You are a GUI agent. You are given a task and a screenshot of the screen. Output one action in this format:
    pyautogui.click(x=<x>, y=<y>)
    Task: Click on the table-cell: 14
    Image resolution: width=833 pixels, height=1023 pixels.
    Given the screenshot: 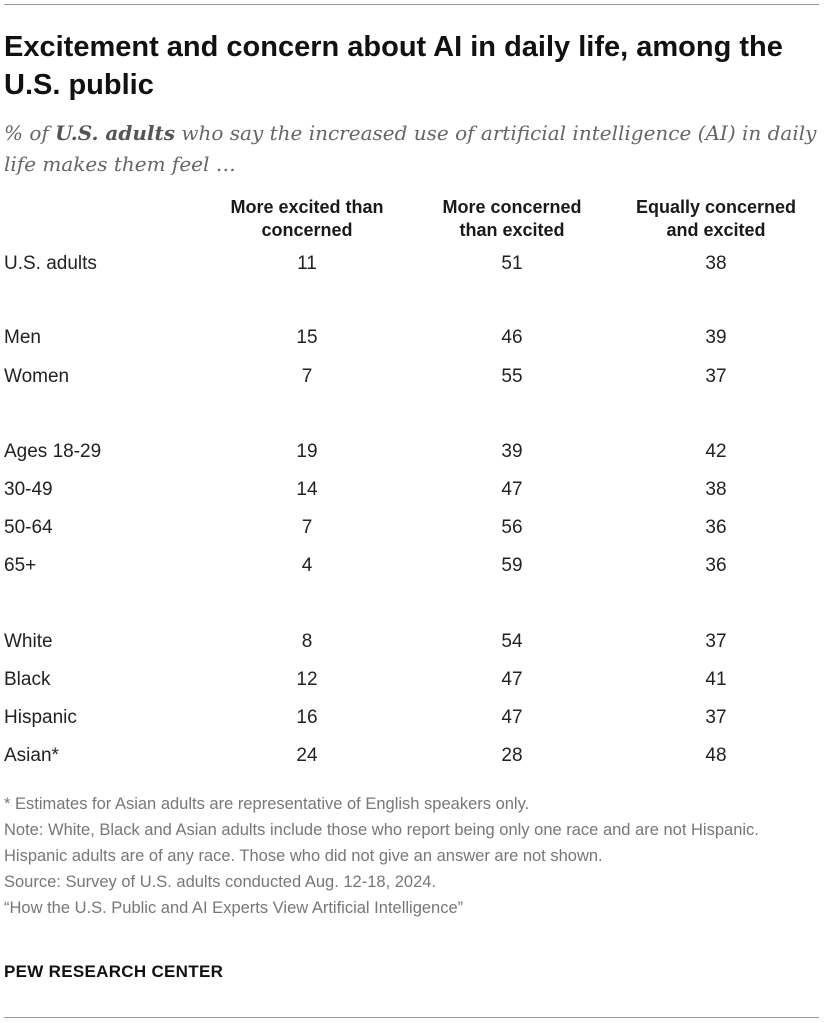 What is the action you would take?
    pyautogui.click(x=307, y=489)
    